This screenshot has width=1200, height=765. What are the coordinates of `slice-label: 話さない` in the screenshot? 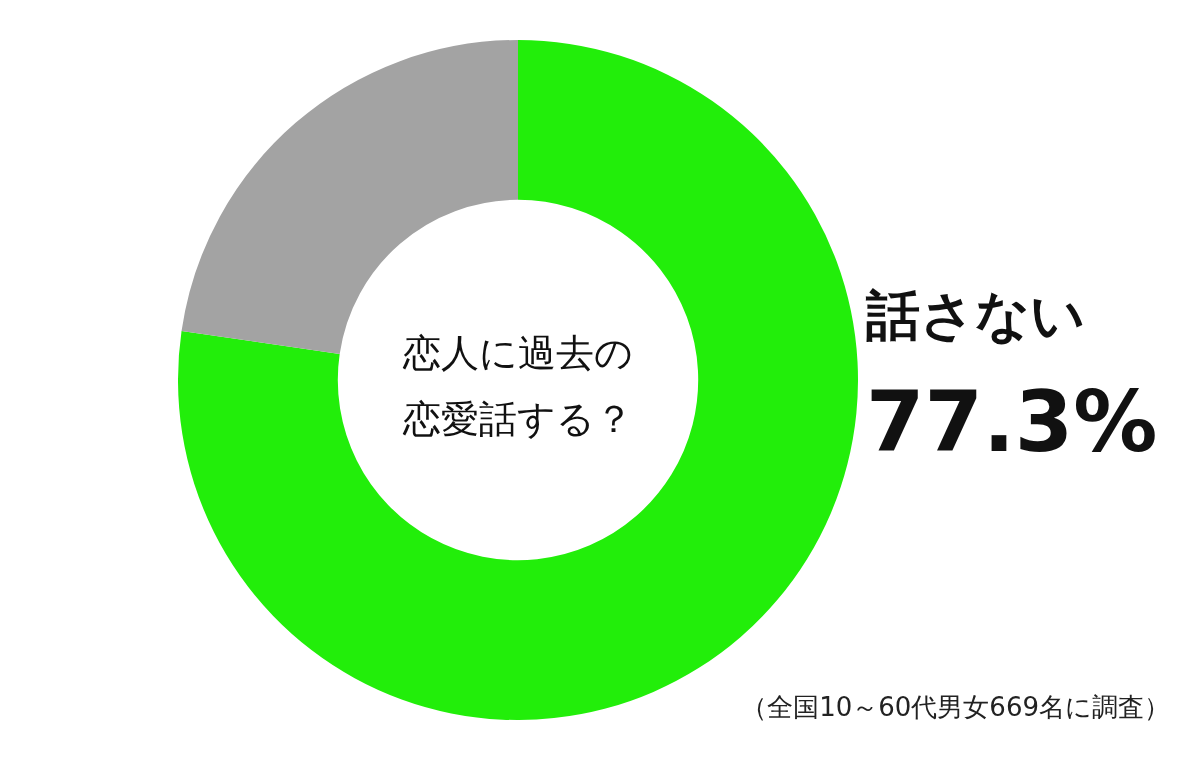 It's located at (976, 316).